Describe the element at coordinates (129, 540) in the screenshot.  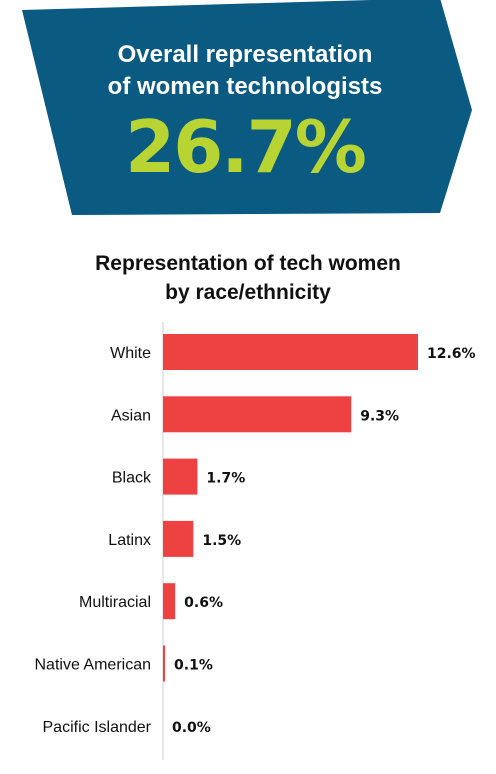
I see `category-label: Latinx` at that location.